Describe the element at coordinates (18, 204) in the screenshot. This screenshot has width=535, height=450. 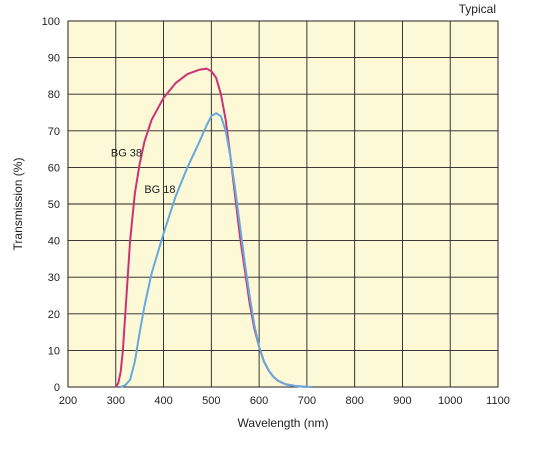
I see `y-axis-label: Transmission (%)` at that location.